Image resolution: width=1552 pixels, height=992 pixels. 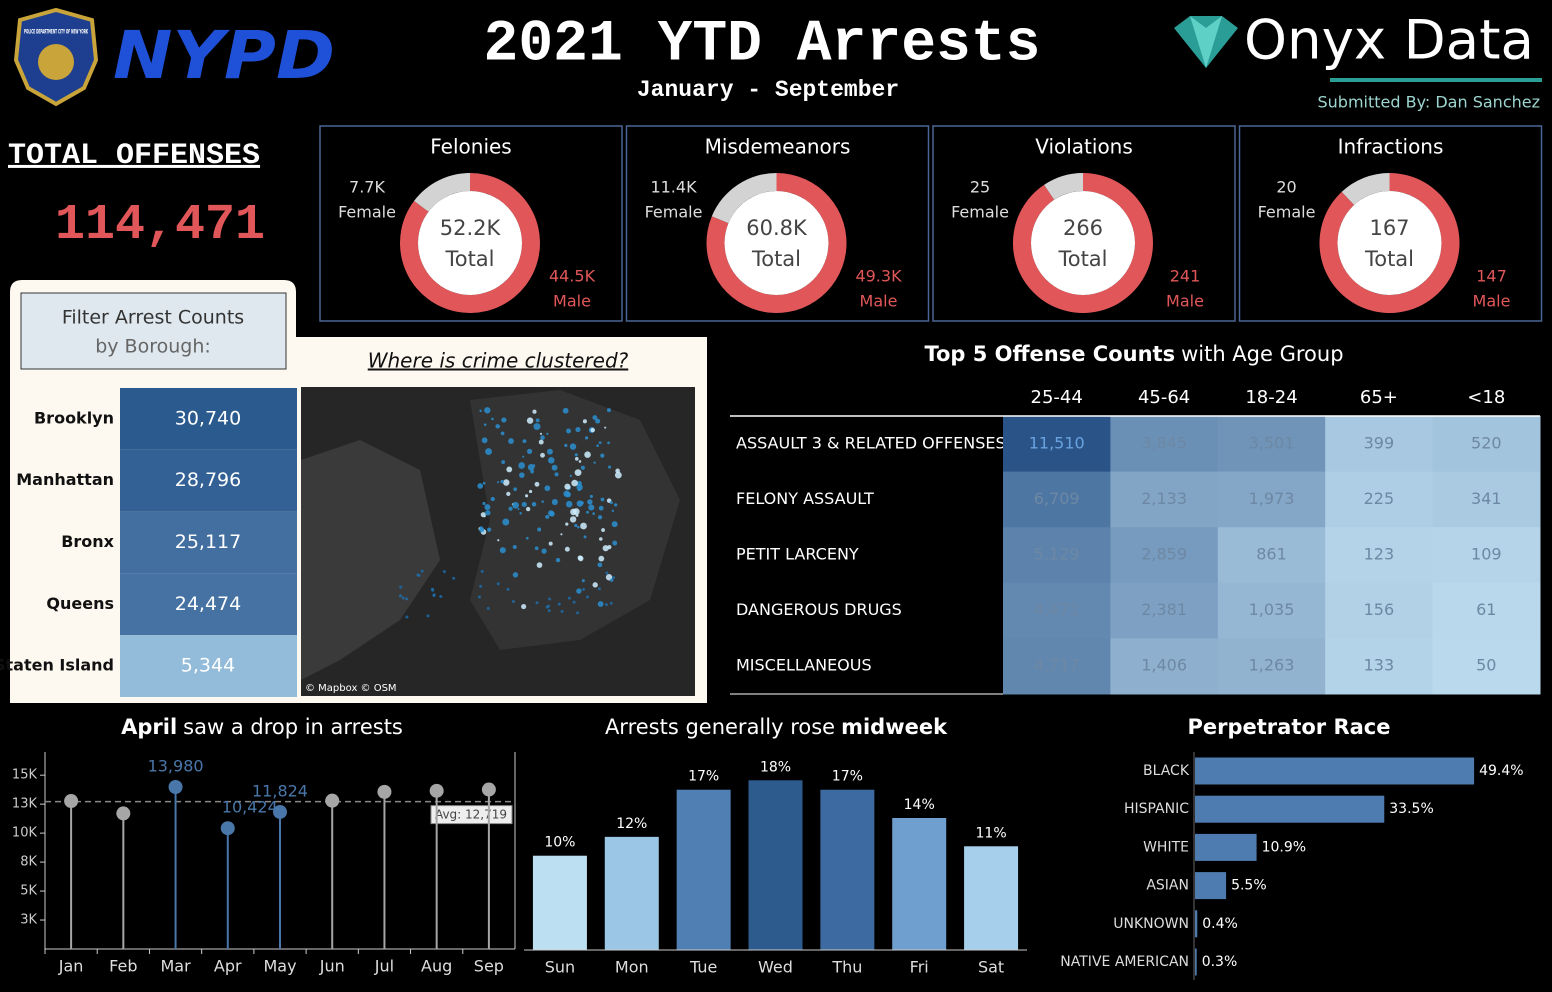 What do you see at coordinates (1164, 498) in the screenshot?
I see `cell-label: 2,133` at bounding box center [1164, 498].